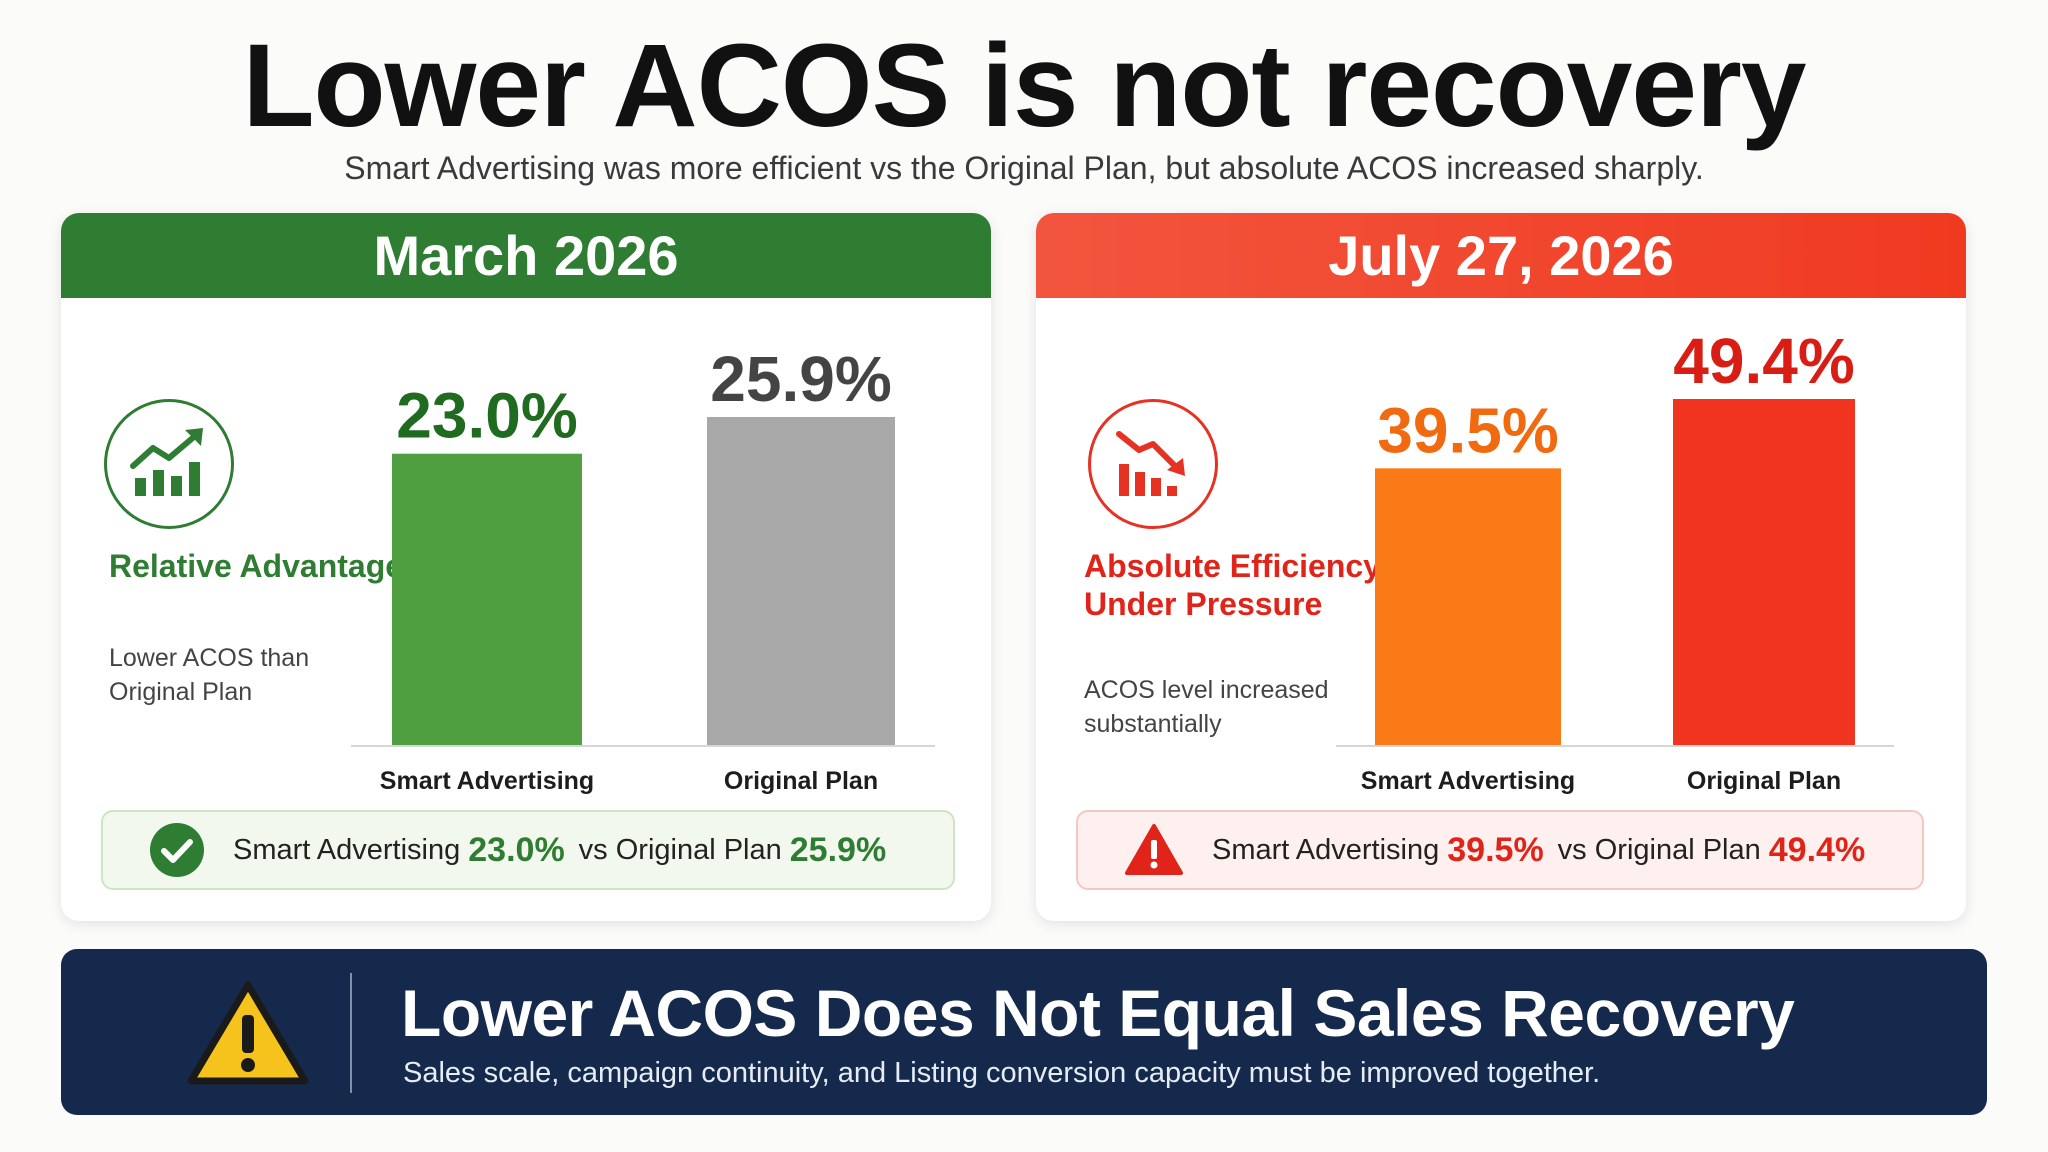 The height and width of the screenshot is (1152, 2048). Describe the element at coordinates (800, 379) in the screenshot. I see `data-label: 25.9%` at that location.